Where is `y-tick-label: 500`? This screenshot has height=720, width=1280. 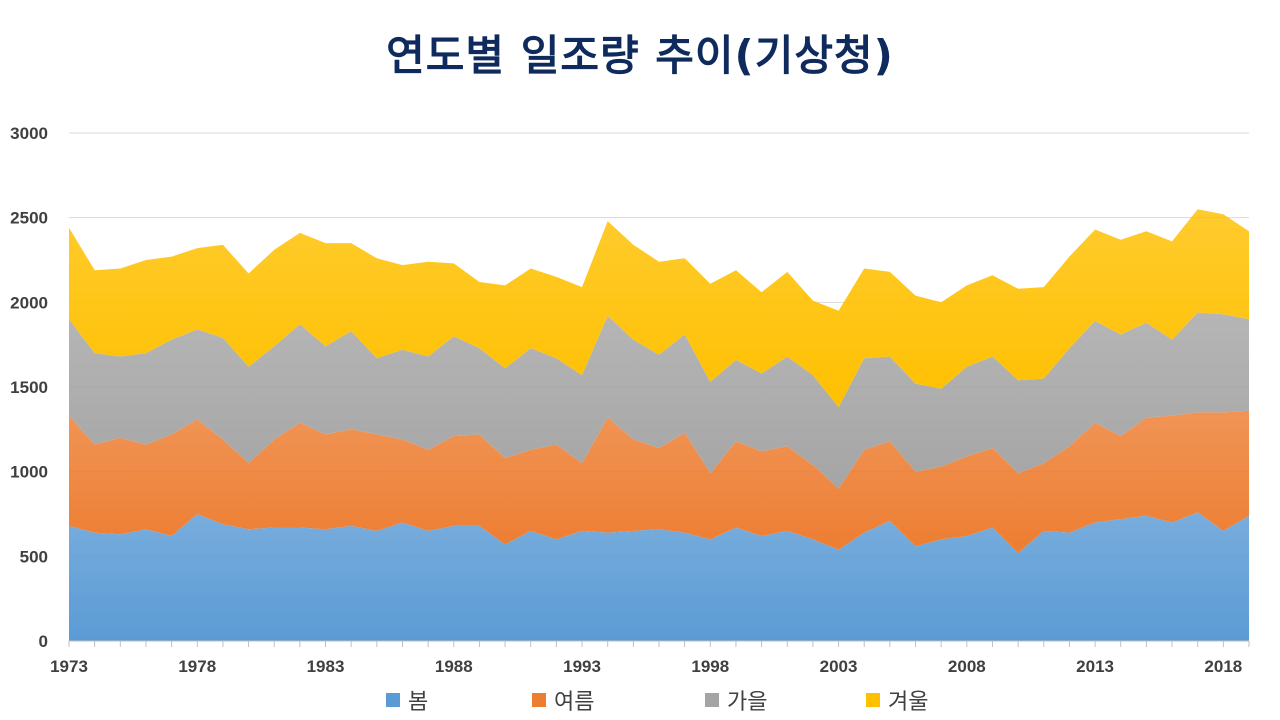
y-tick-label: 500 is located at coordinates (34, 556).